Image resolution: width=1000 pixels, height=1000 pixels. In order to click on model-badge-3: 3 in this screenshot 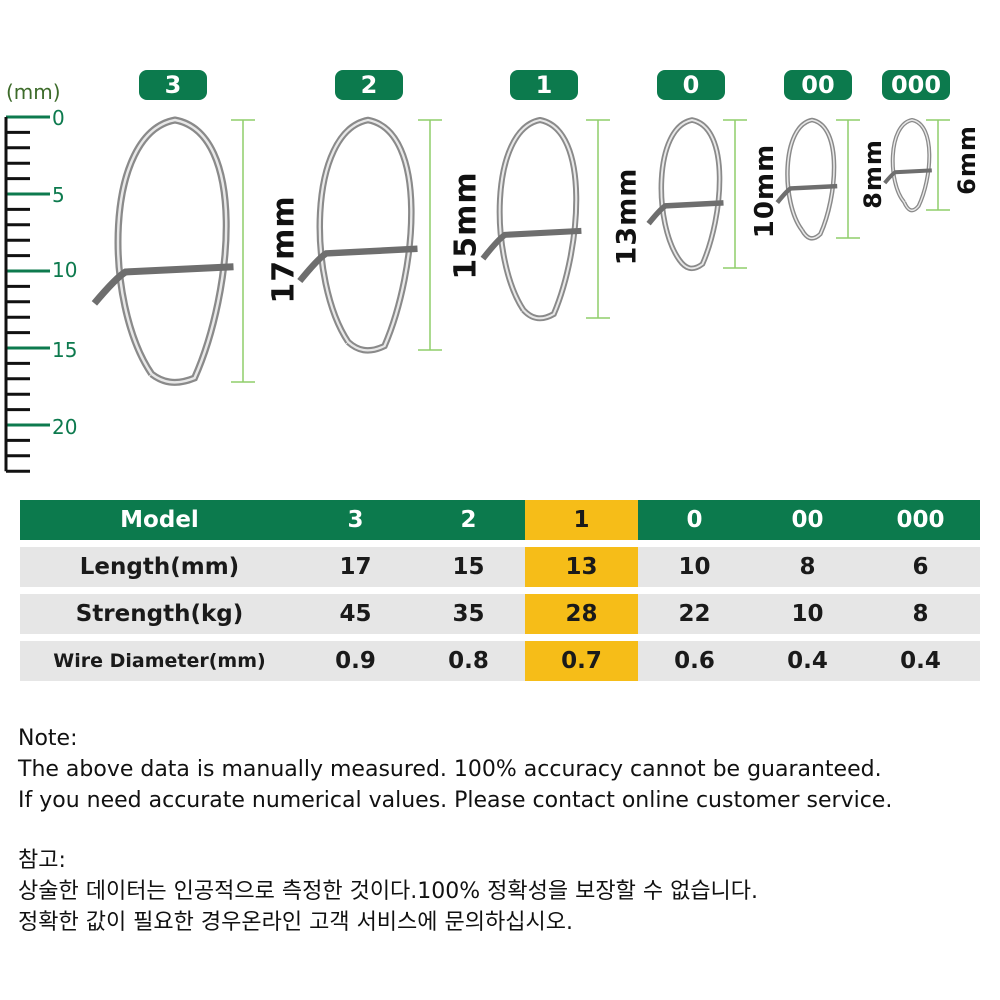, I will do `click(173, 85)`.